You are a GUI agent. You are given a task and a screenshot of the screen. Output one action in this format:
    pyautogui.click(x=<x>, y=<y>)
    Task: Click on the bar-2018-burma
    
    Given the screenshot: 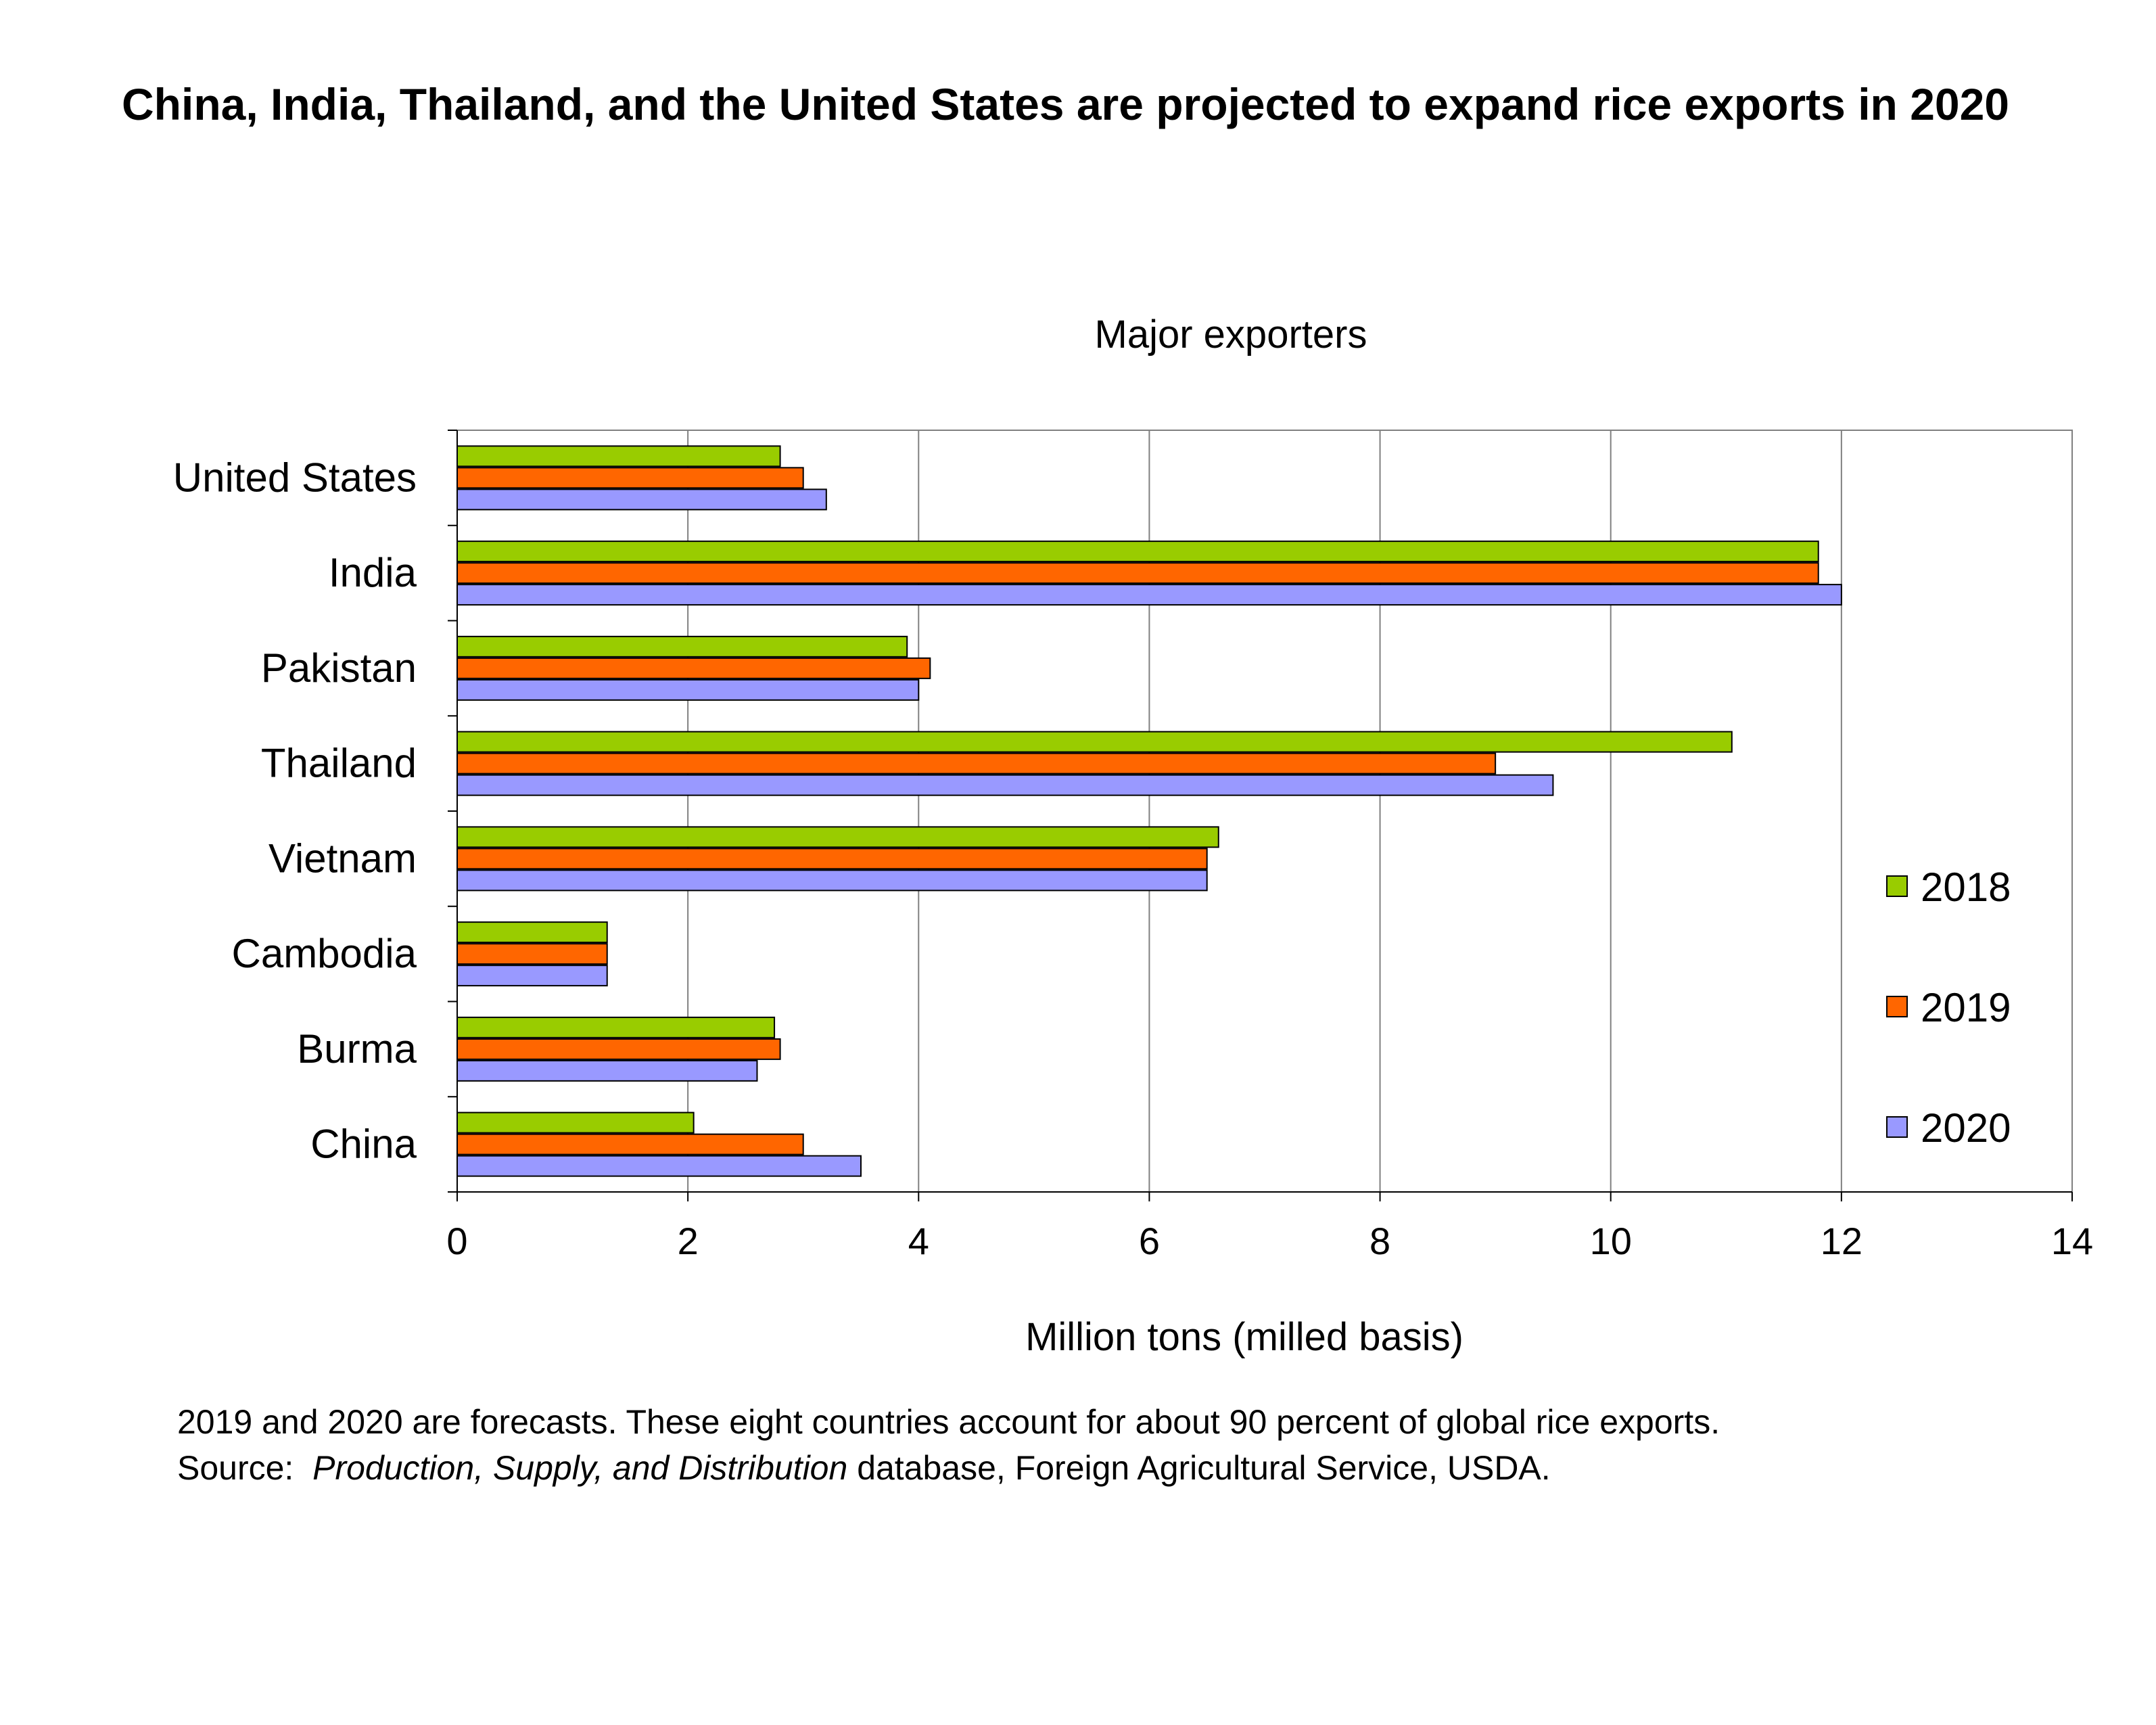 What is the action you would take?
    pyautogui.click(x=616, y=1027)
    